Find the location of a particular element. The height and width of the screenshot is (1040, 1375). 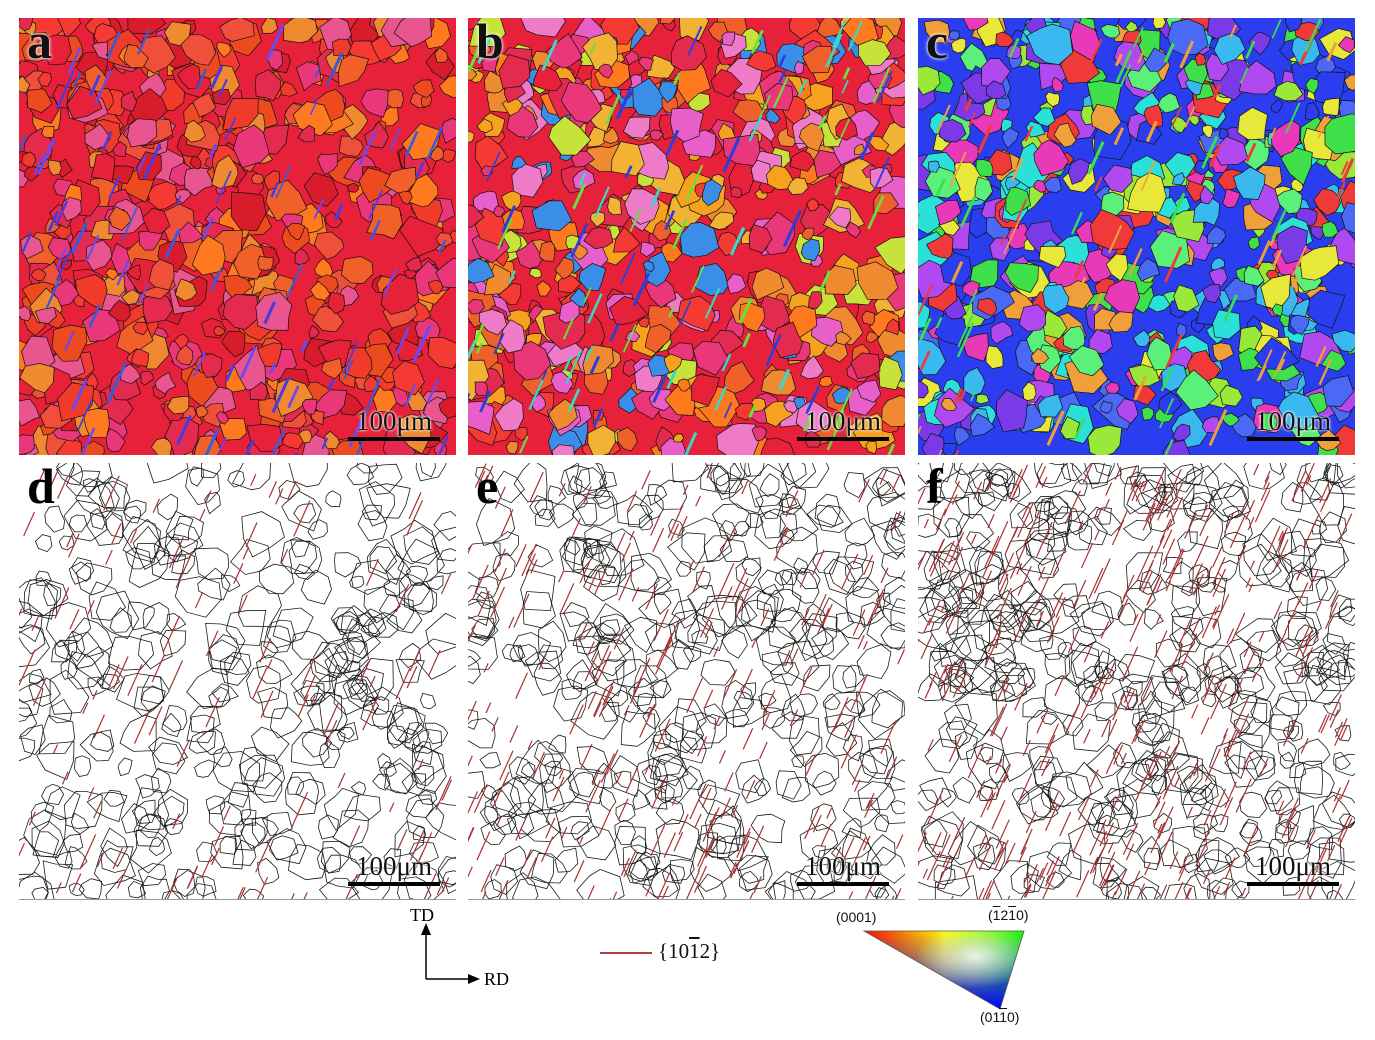

boundary-map-d is located at coordinates (237, 681).